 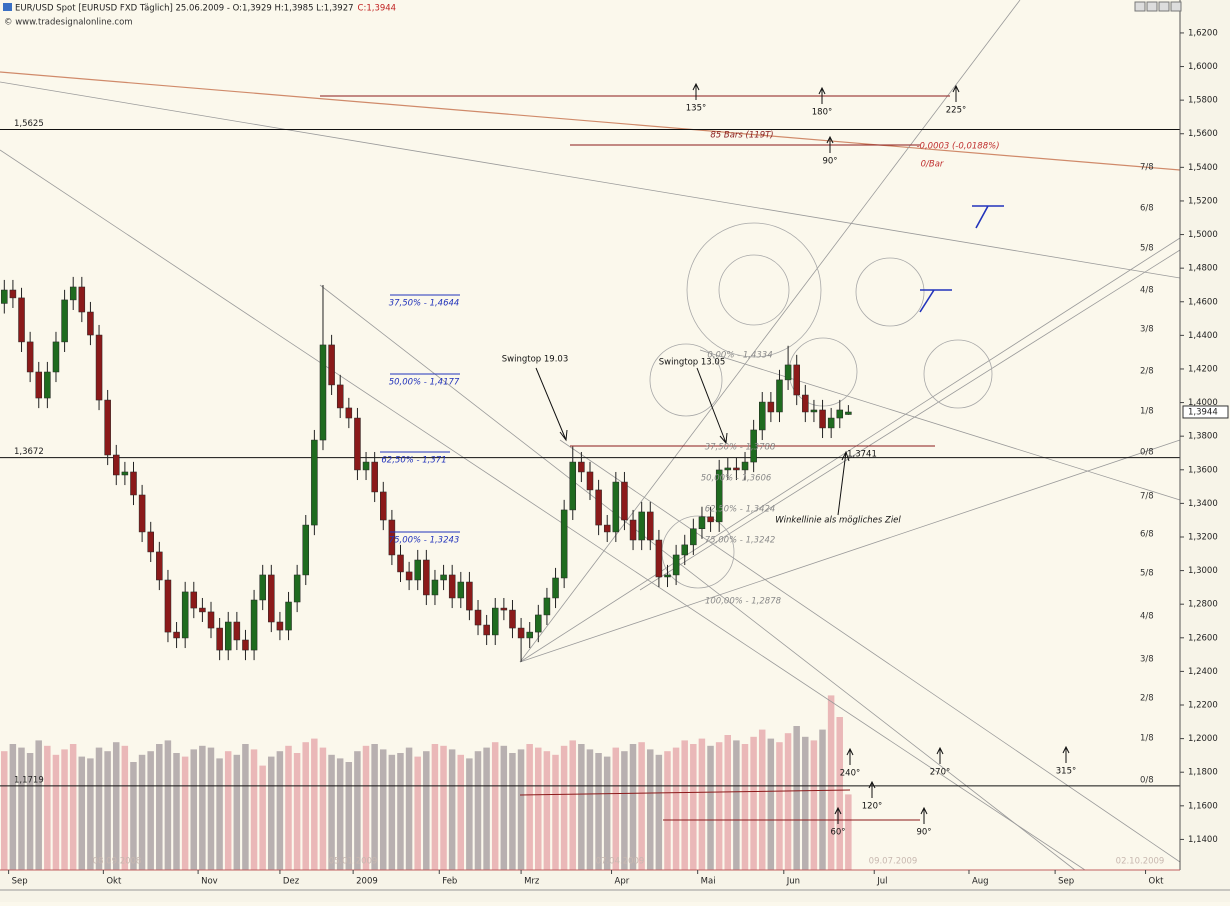 I want to click on annotation: 270°, so click(x=940, y=773).